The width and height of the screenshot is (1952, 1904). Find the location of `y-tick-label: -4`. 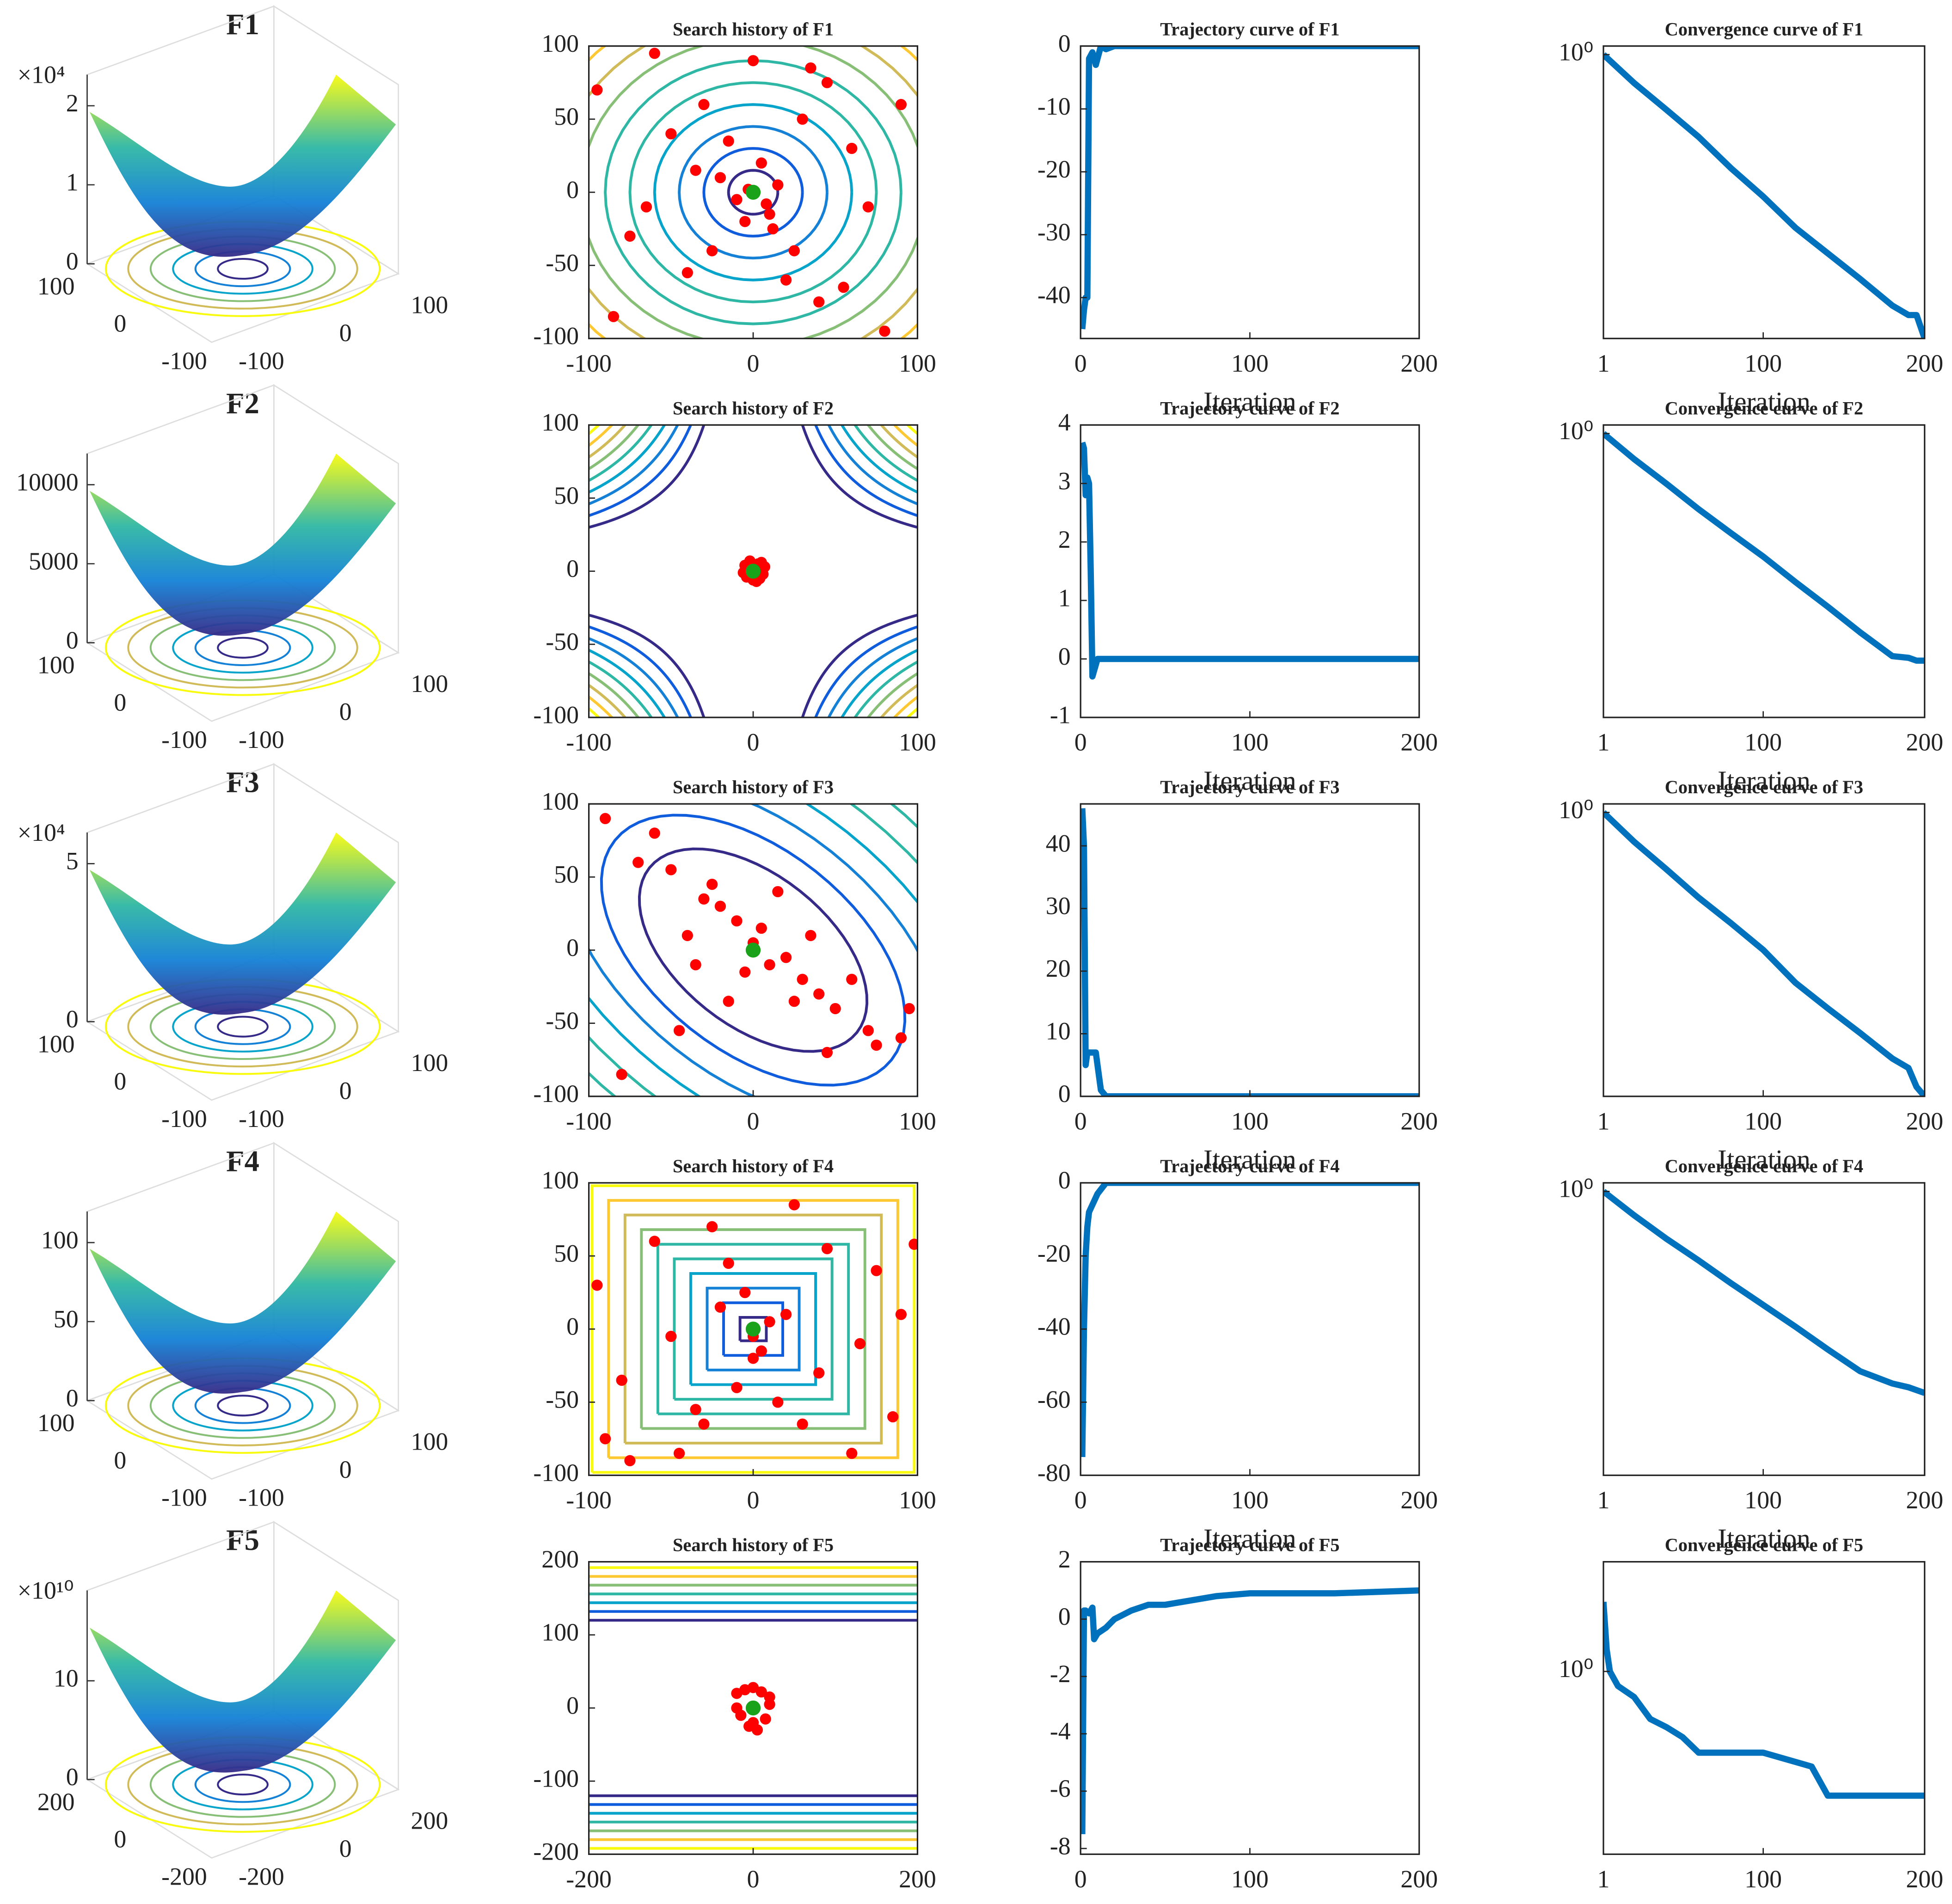

y-tick-label: -4 is located at coordinates (1060, 1731).